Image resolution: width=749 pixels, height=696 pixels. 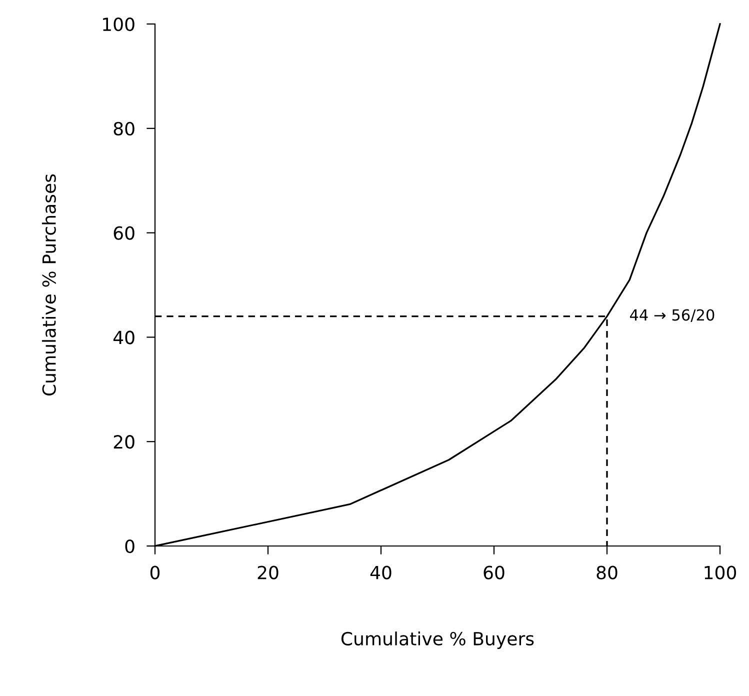 What do you see at coordinates (49, 285) in the screenshot?
I see `y-axis-title: Cumulative % Purchases` at bounding box center [49, 285].